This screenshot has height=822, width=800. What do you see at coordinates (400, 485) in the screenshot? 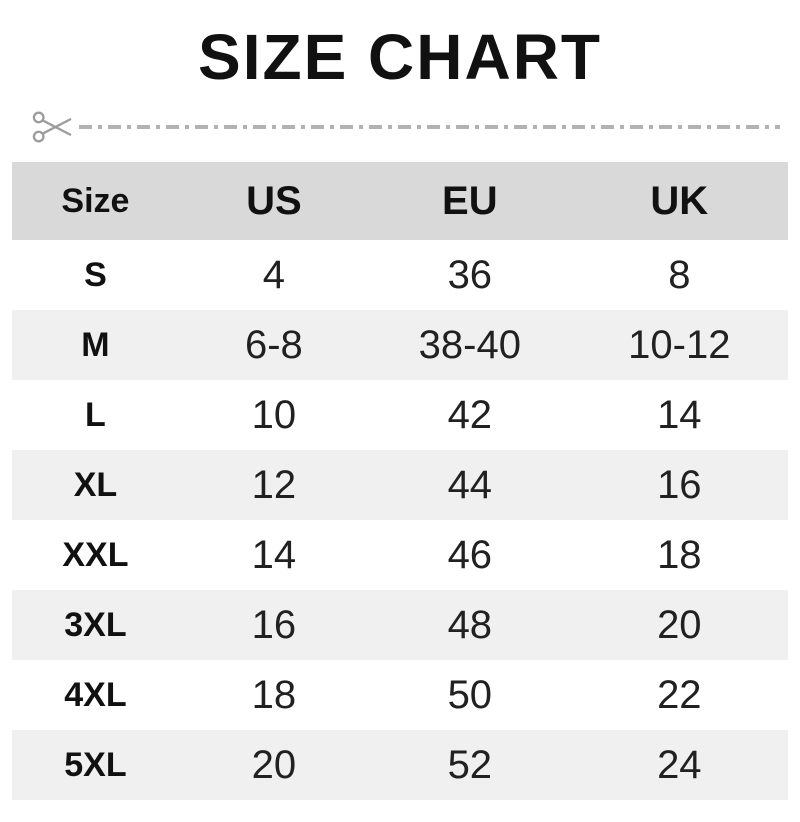
I see `table-row-xl: XL 12 44 16` at bounding box center [400, 485].